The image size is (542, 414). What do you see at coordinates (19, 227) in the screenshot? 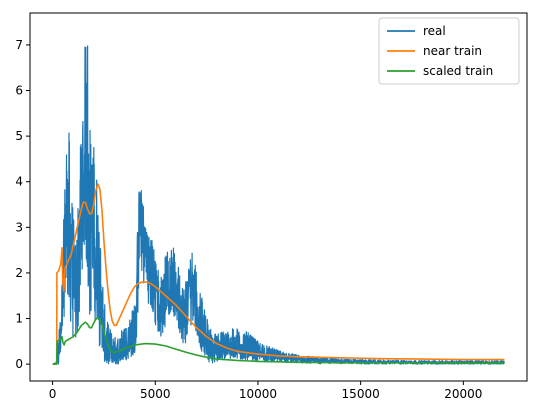
I see `y-tick-label: 3` at bounding box center [19, 227].